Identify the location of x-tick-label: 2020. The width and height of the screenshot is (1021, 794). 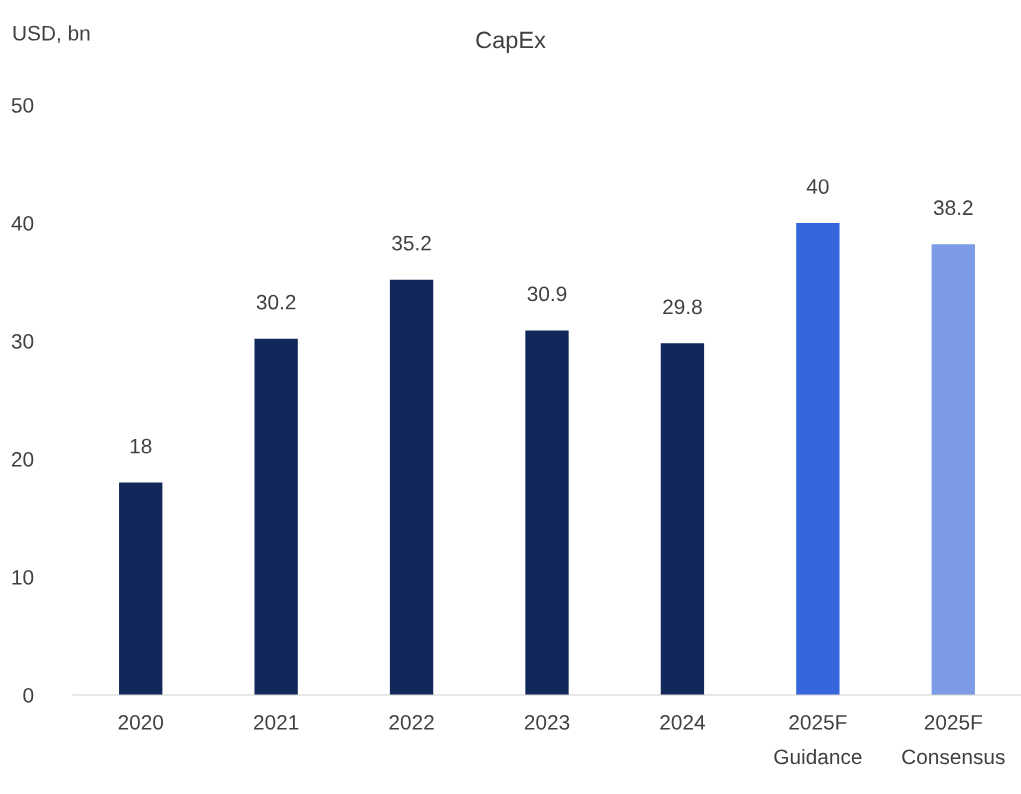
(141, 722).